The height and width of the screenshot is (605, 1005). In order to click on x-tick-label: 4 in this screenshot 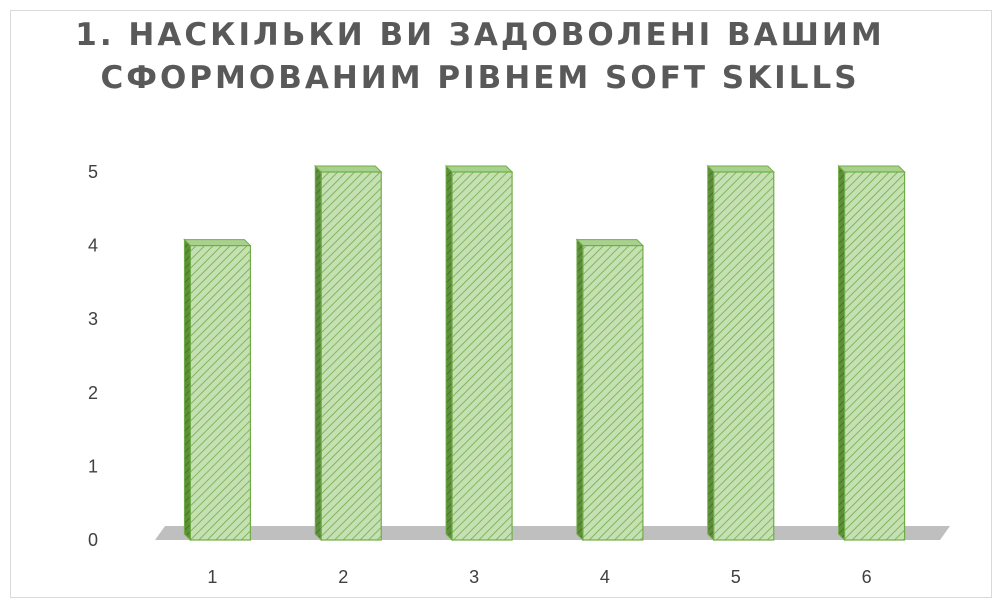, I will do `click(605, 577)`.